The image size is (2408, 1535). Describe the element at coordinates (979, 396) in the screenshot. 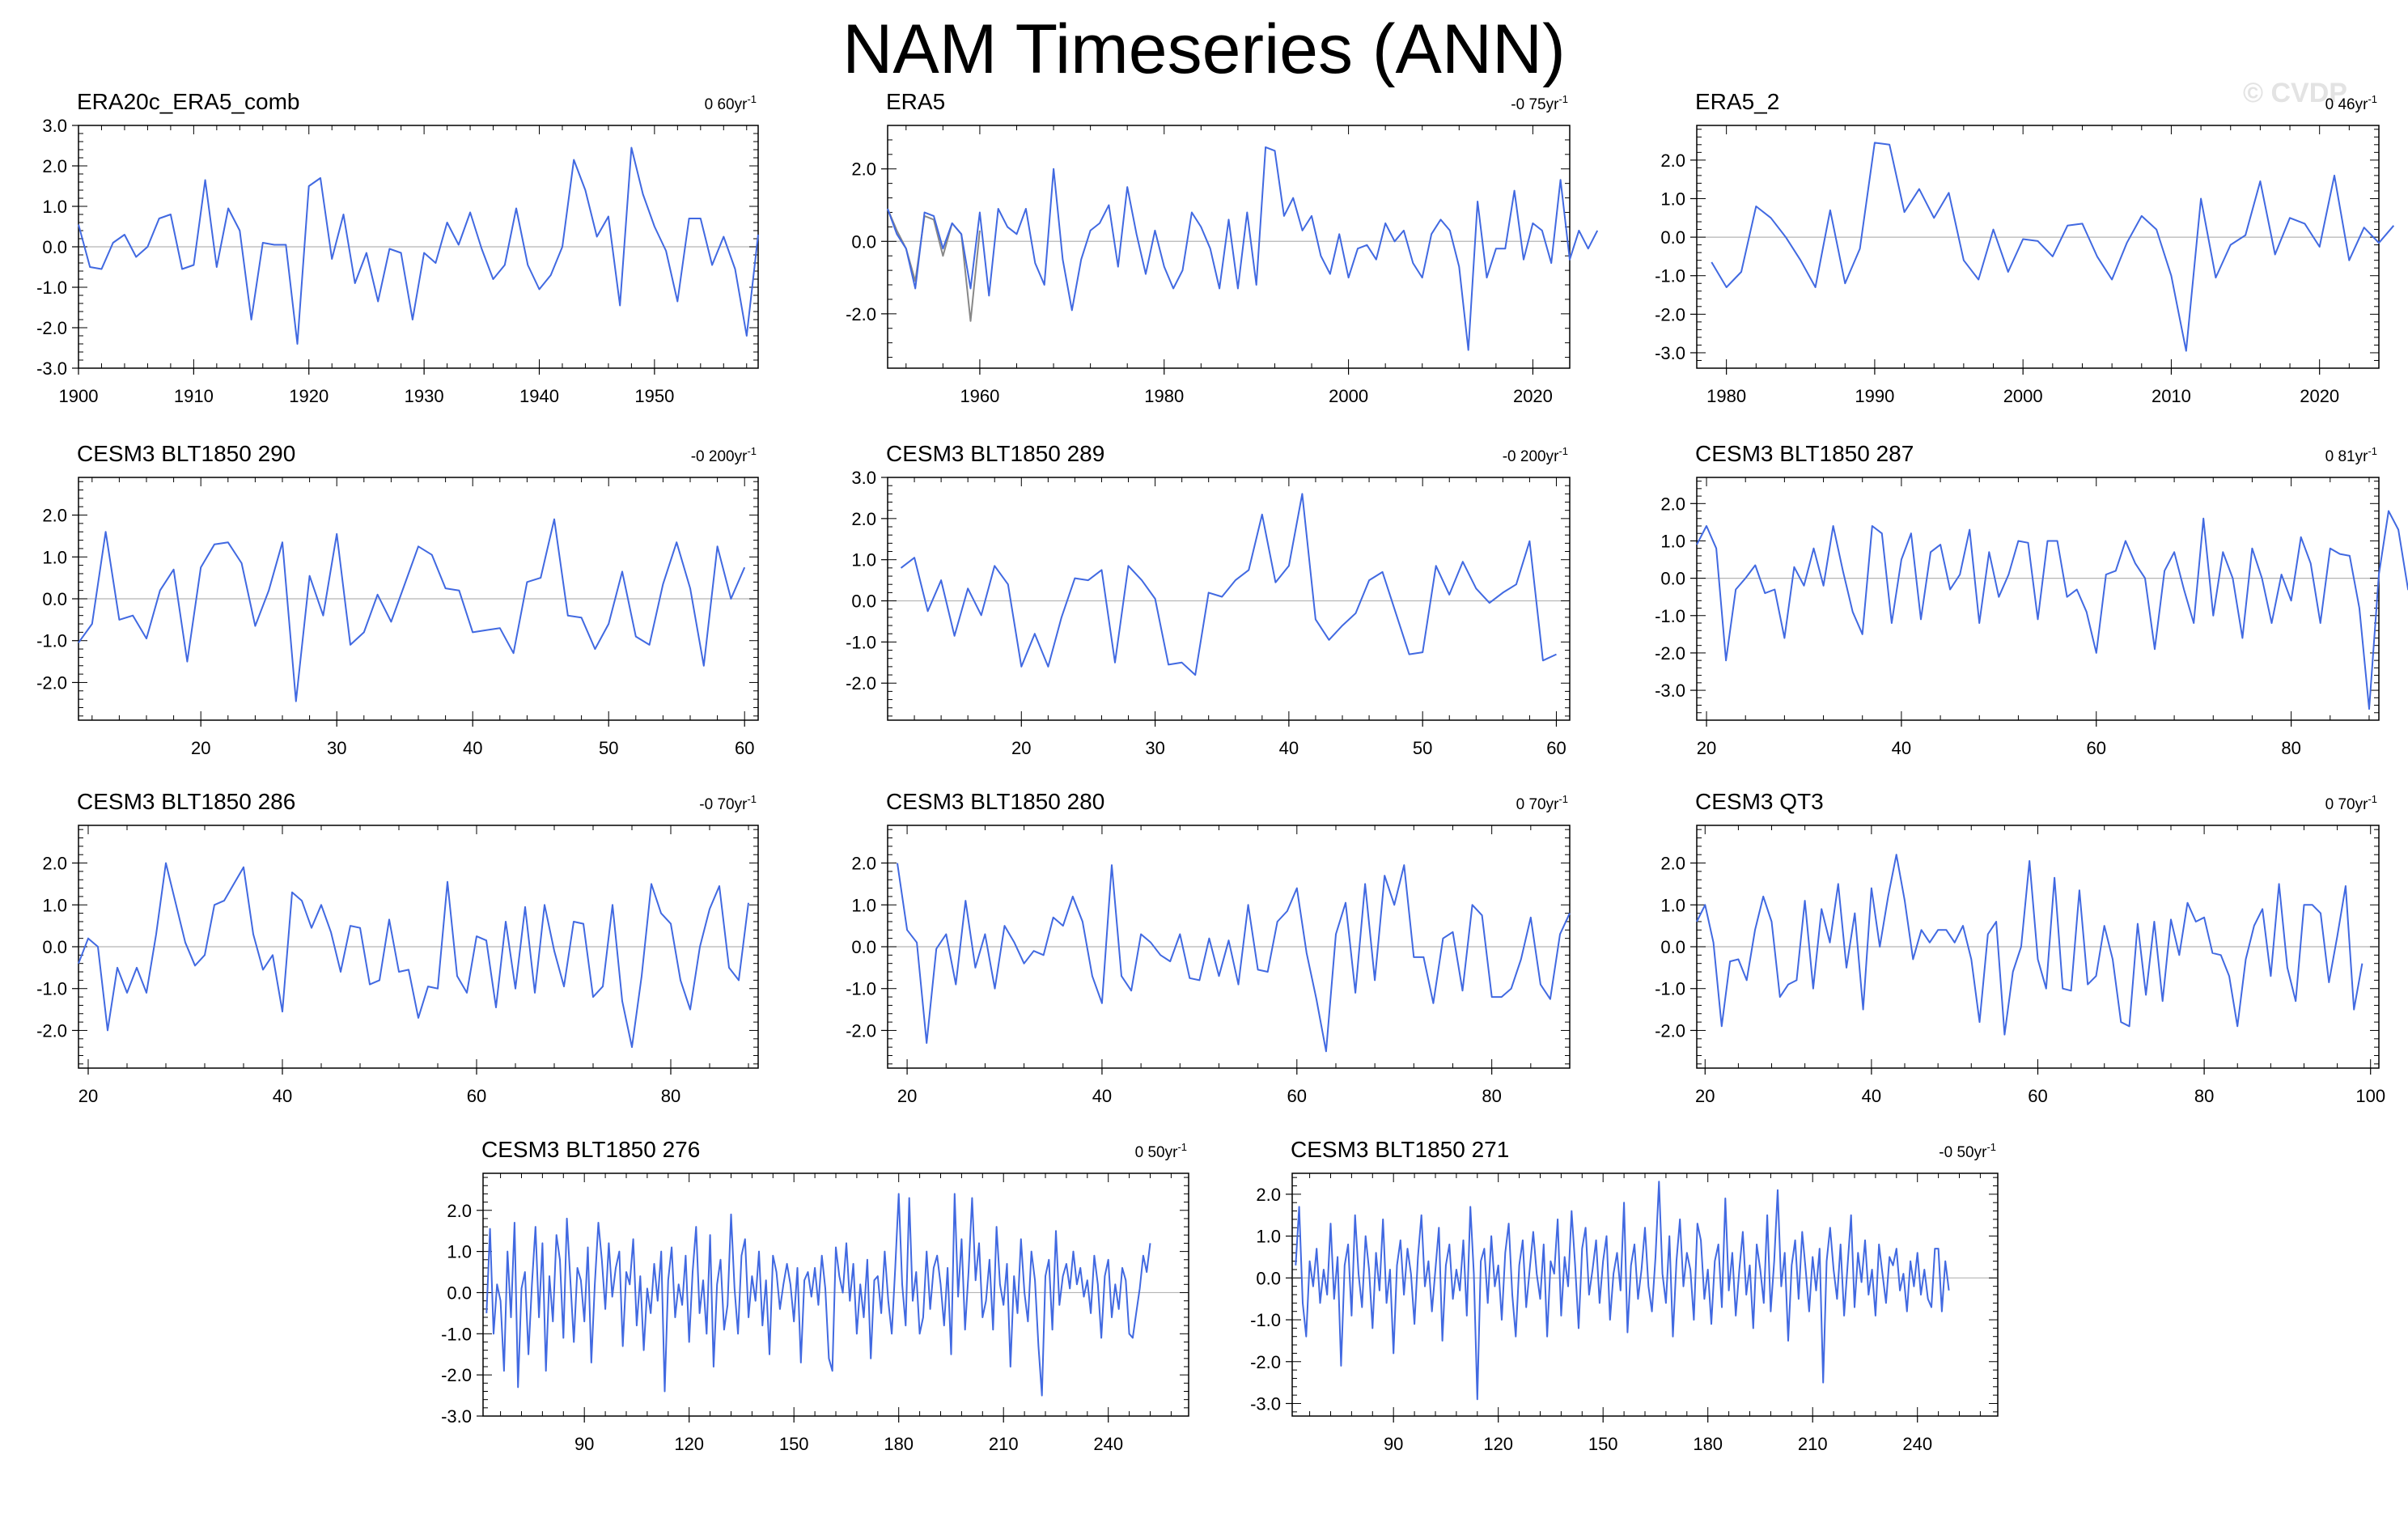

I see `x-tick-label: 1960` at that location.